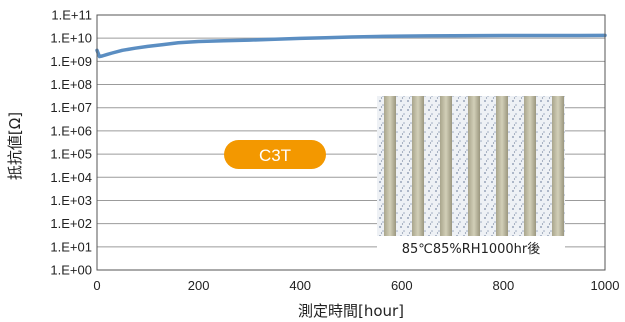  What do you see at coordinates (71, 246) in the screenshot?
I see `y-tick-label: 1.E+01` at bounding box center [71, 246].